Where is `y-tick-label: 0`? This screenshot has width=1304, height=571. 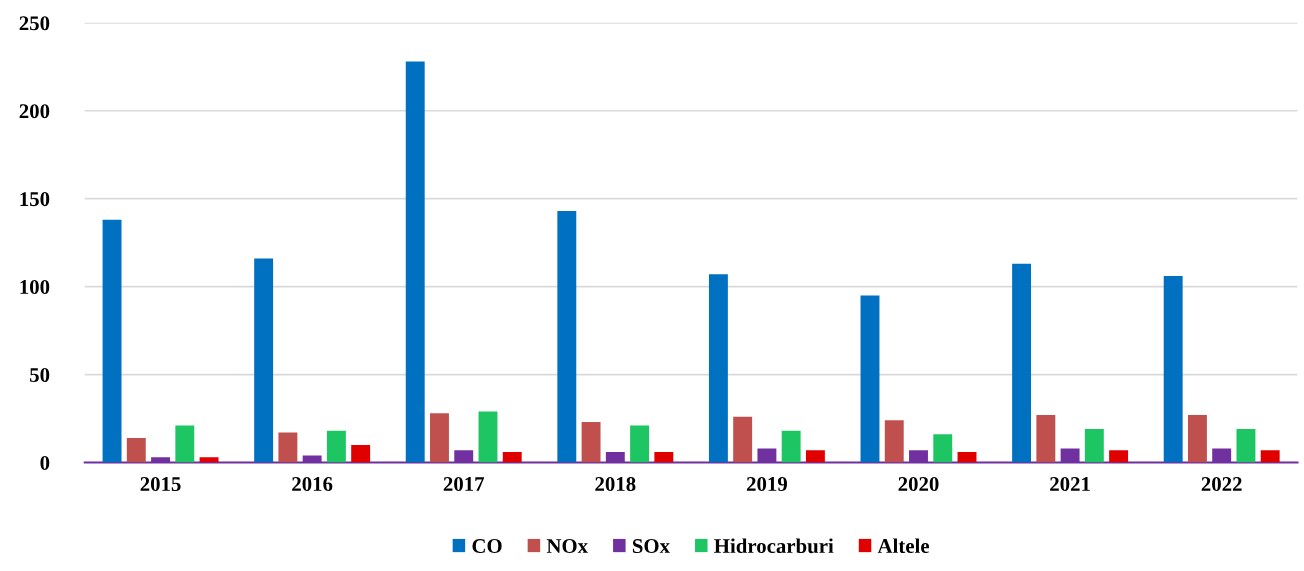 y-tick-label: 0 is located at coordinates (45, 462).